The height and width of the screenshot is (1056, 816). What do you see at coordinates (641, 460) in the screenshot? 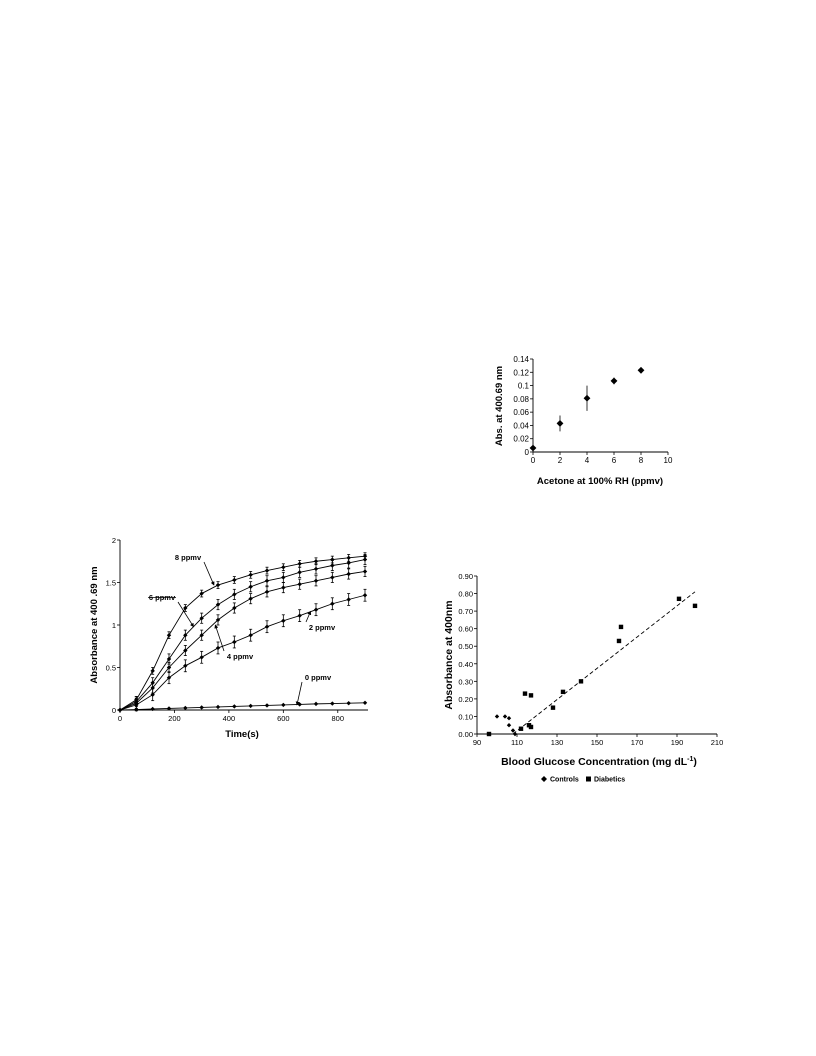
I see `acetone-x-tick-label: 8` at bounding box center [641, 460].